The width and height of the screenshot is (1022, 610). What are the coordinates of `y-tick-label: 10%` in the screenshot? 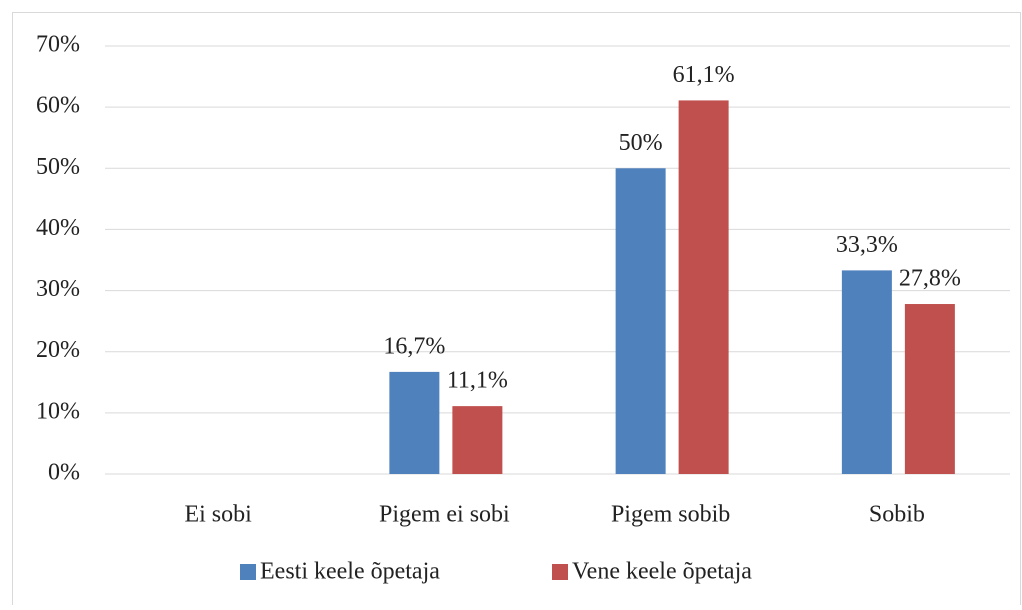 It's located at (58, 411).